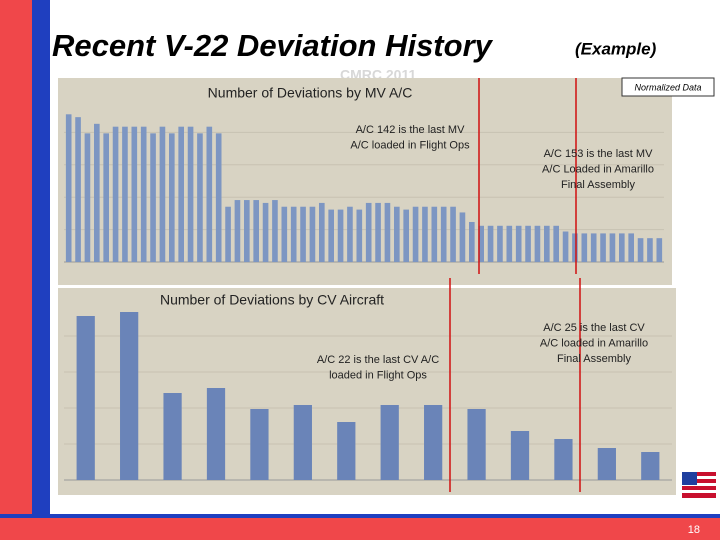  I want to click on note: Normalized Data, so click(667, 87).